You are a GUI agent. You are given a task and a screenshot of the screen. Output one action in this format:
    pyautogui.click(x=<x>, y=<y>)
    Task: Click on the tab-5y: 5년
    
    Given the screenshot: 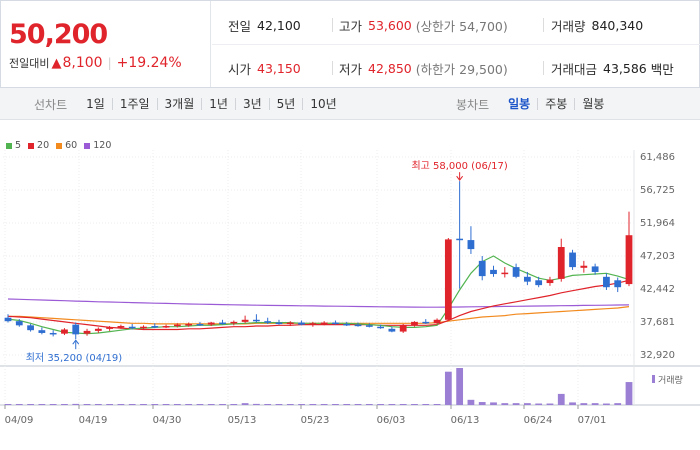 What is the action you would take?
    pyautogui.click(x=285, y=104)
    